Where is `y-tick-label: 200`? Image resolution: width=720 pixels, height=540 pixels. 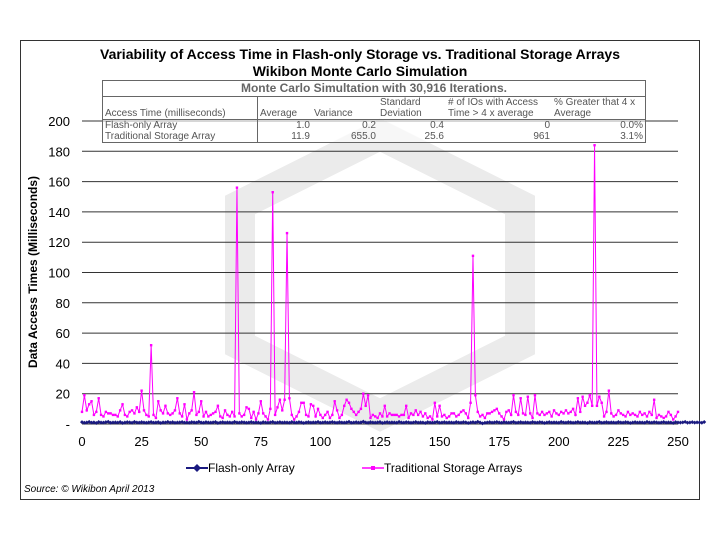 y-tick-label: 200 is located at coordinates (59, 121).